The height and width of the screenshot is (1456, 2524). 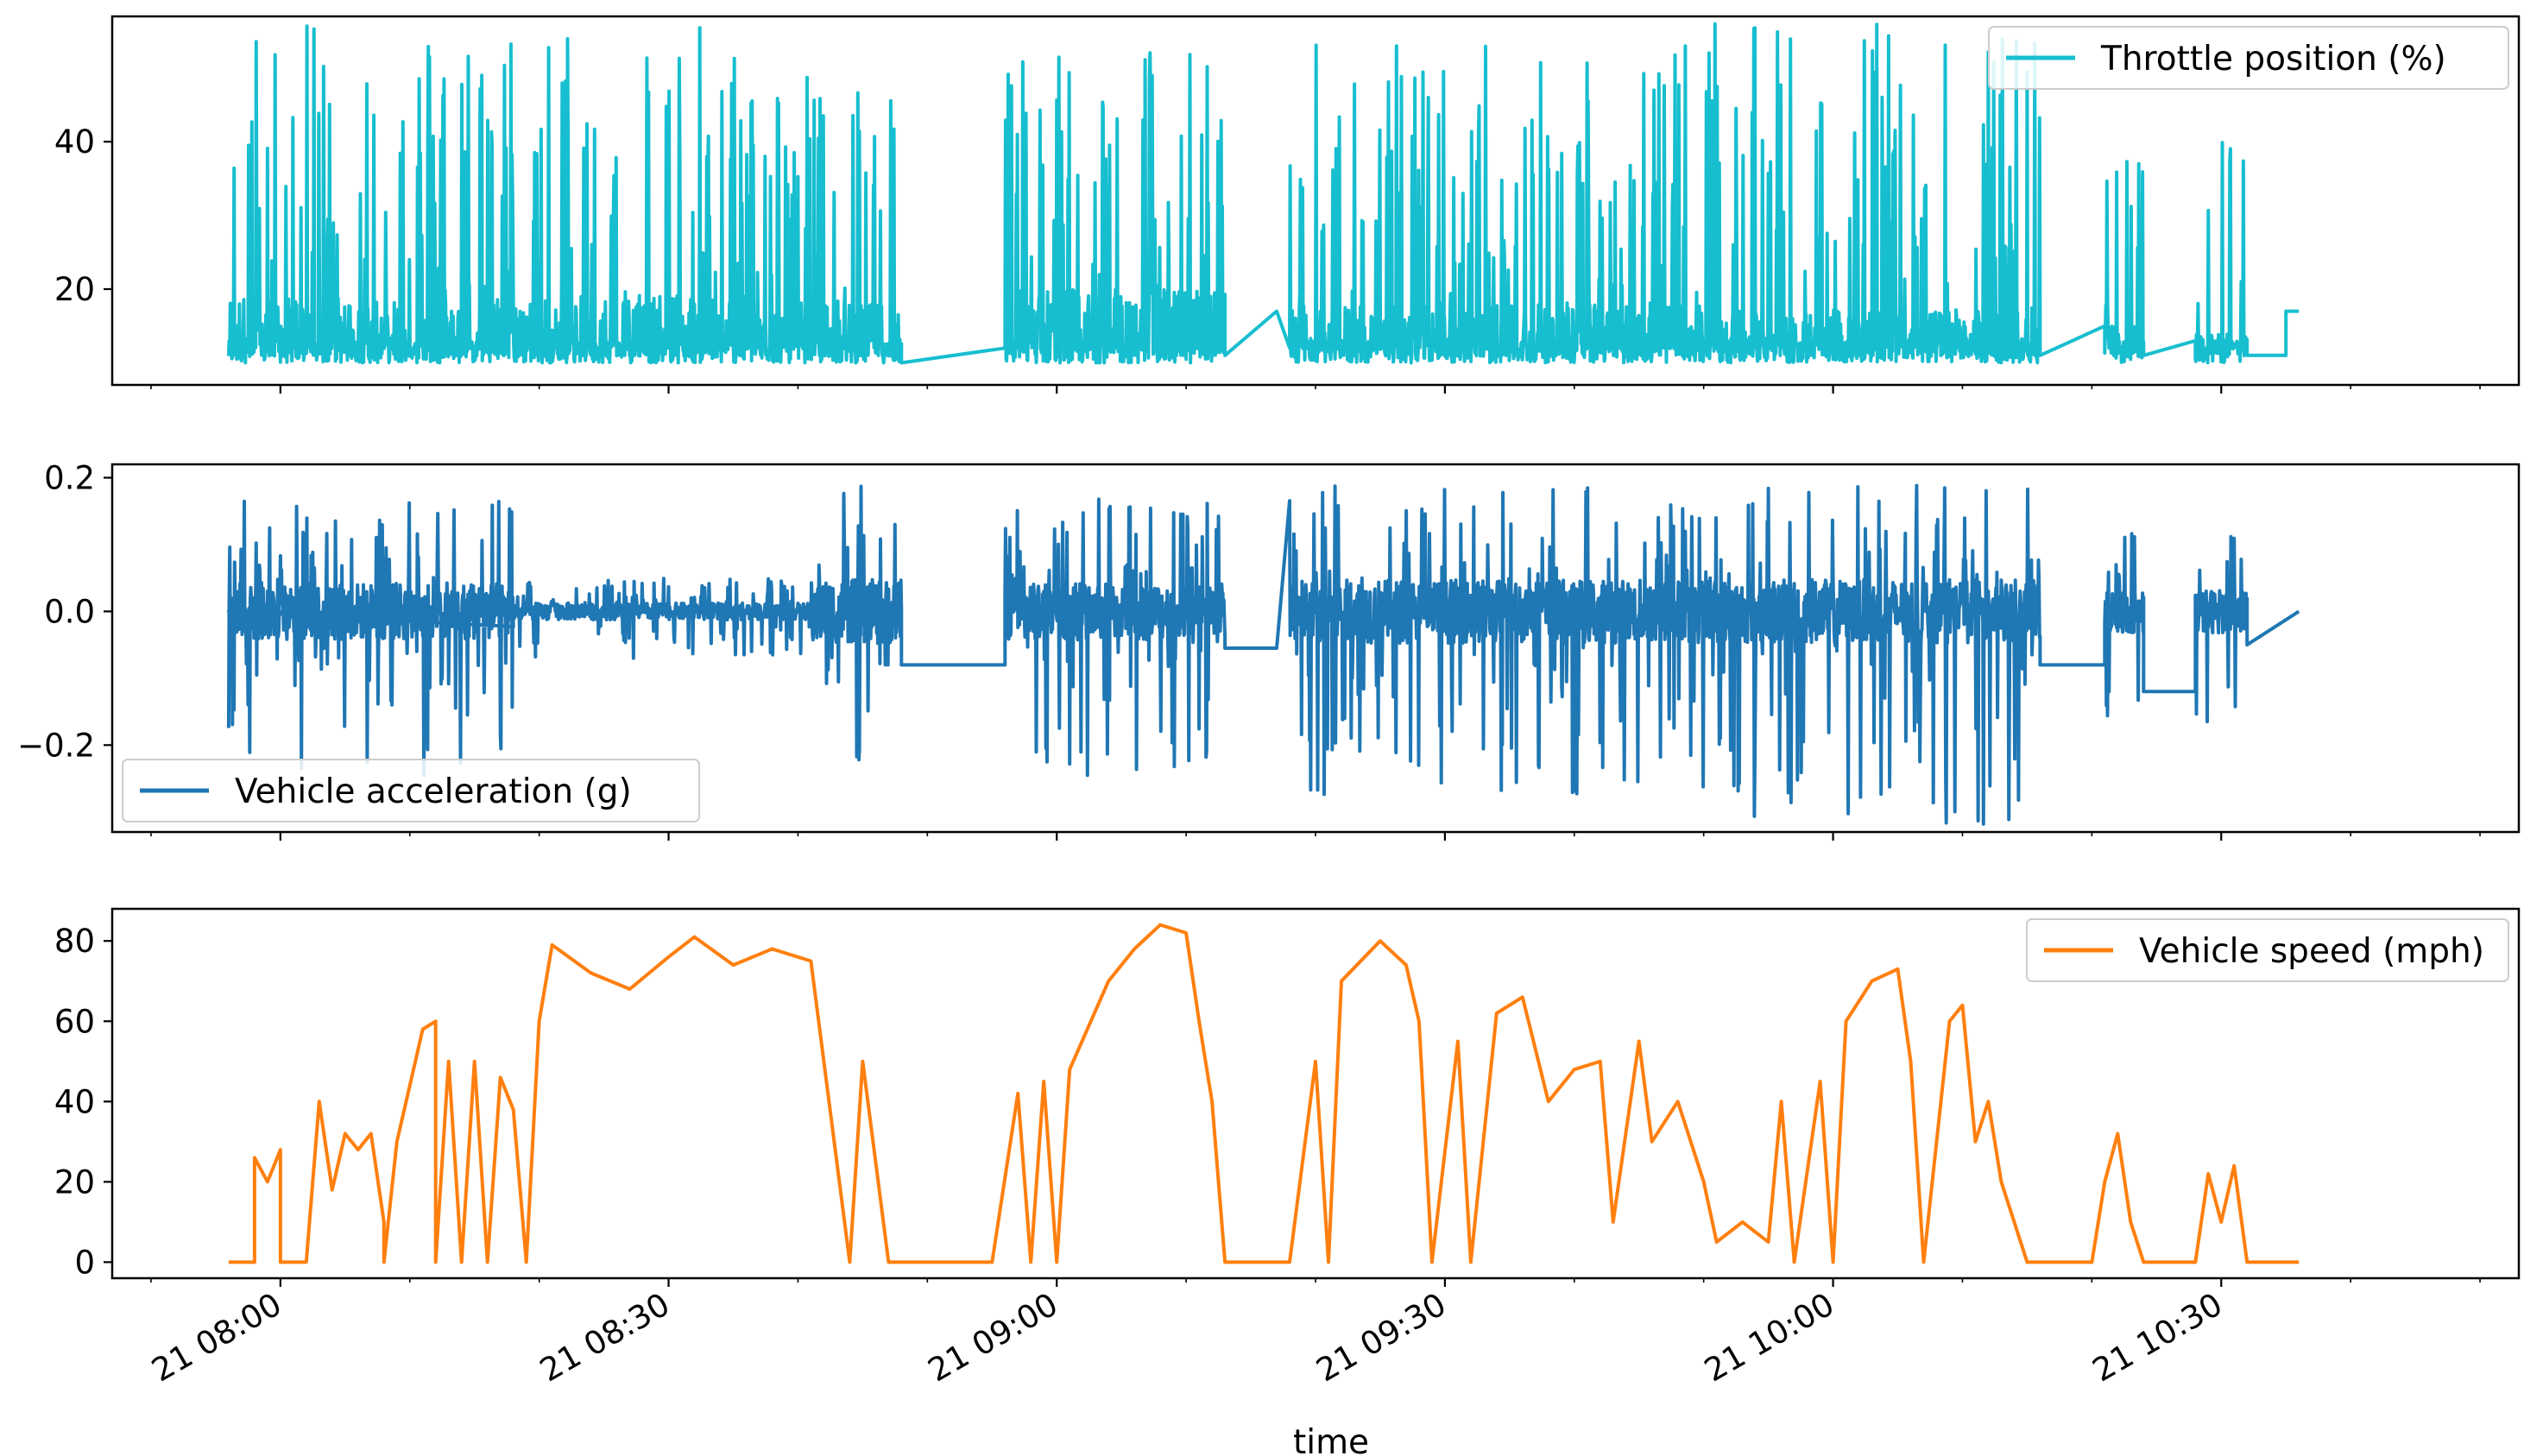 I want to click on ytick-label-acceleration: 0.0, so click(x=69, y=612).